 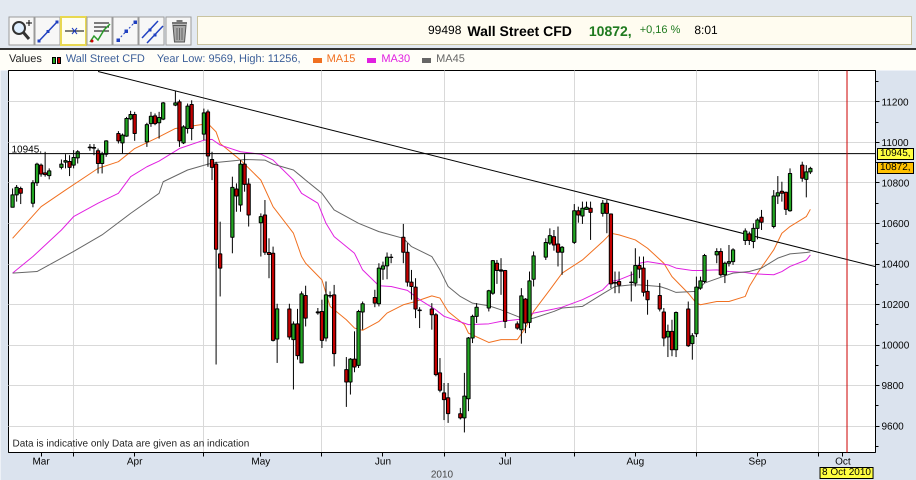 I want to click on text: 10945,, so click(x=895, y=153).